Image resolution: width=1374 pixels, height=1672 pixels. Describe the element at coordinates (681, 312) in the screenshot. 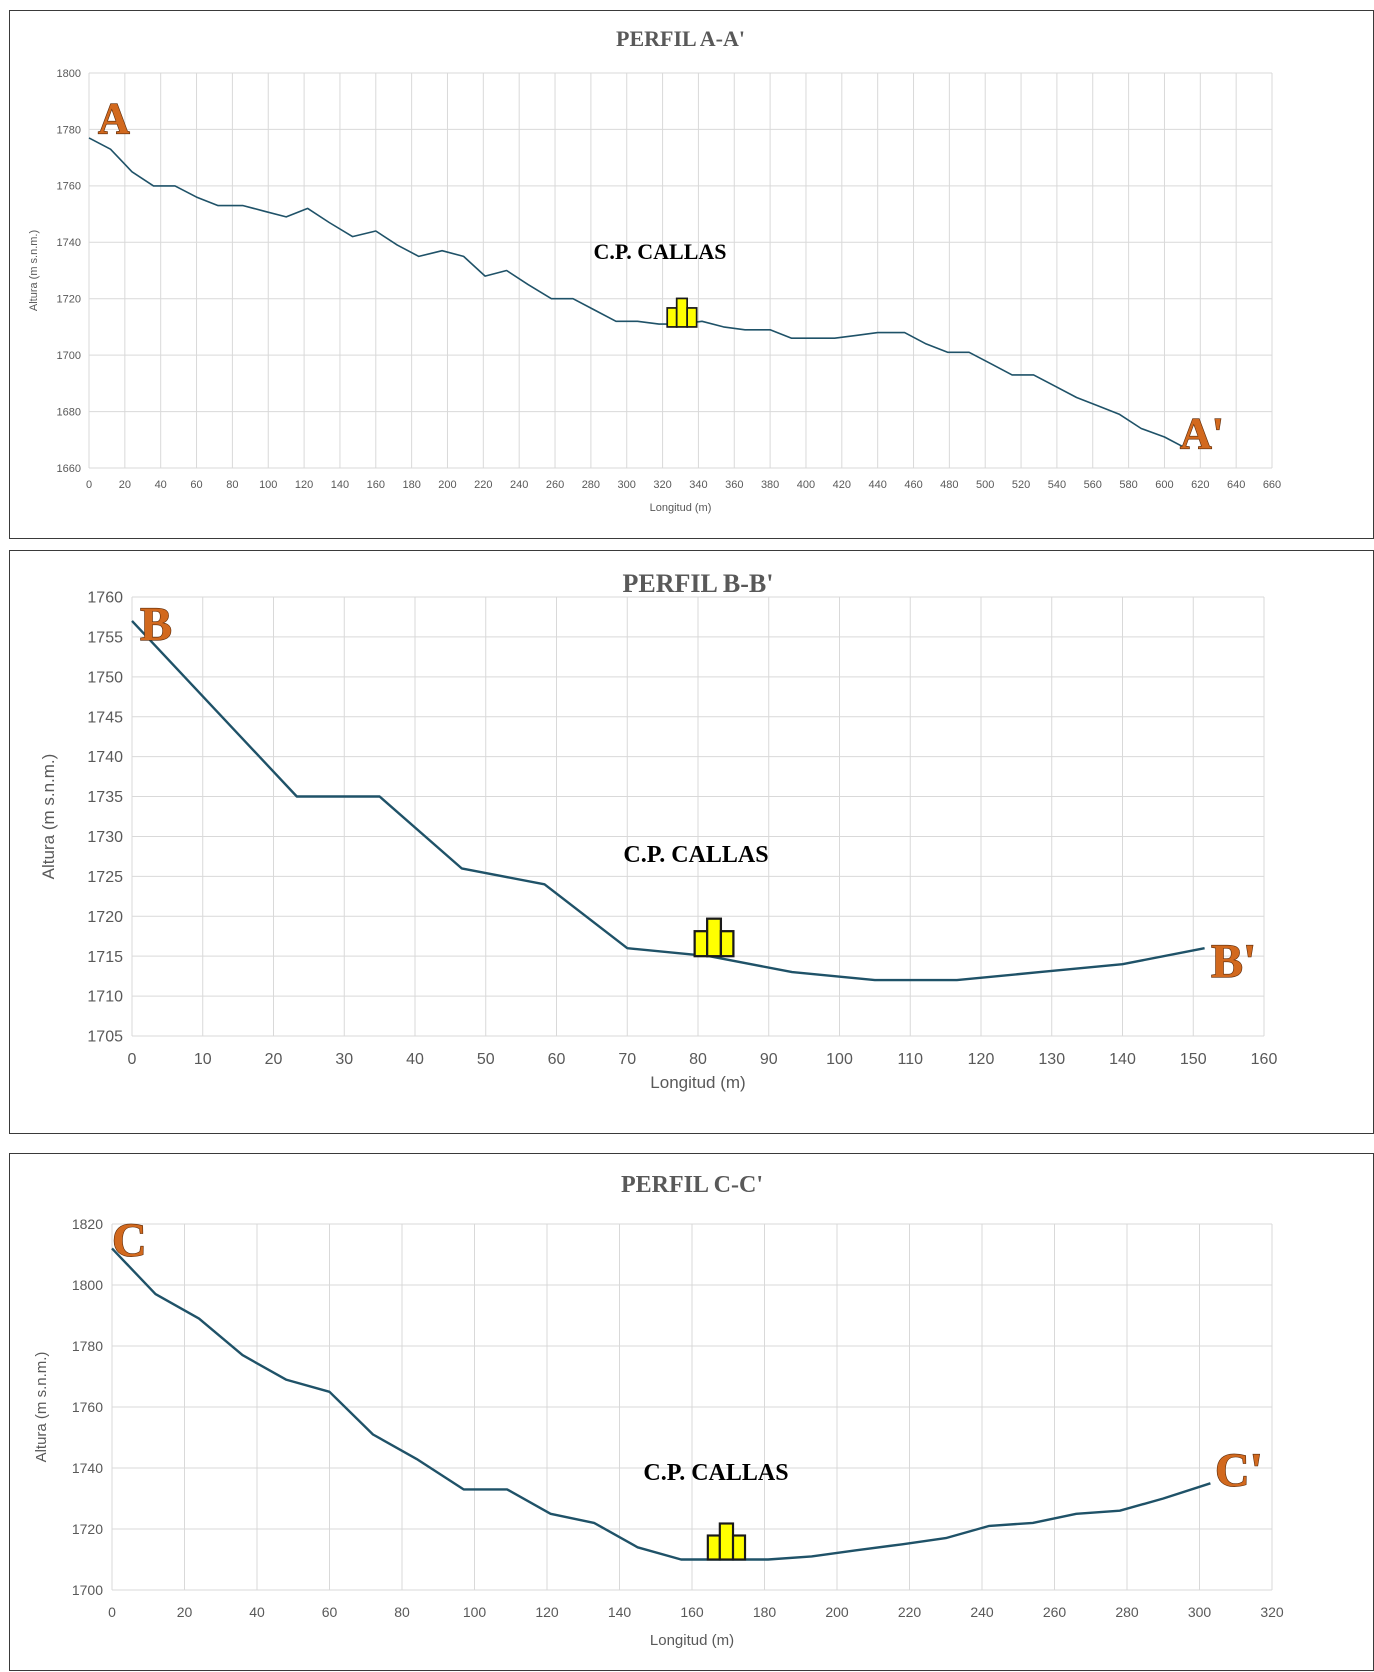

I see `building-cluster-icon` at that location.